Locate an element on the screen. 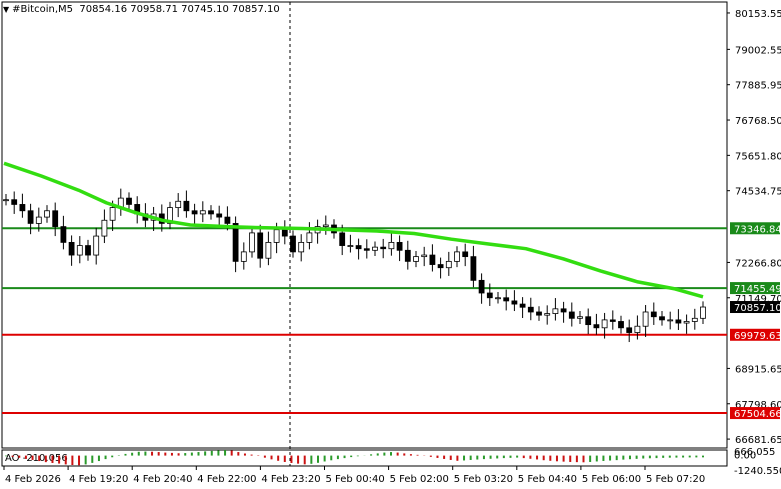  price-tick-label: 74534.75 is located at coordinates (758, 192).